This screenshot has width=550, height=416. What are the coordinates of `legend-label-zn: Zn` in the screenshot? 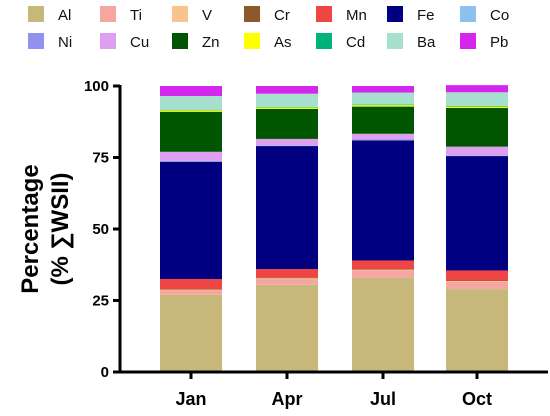 It's located at (211, 42).